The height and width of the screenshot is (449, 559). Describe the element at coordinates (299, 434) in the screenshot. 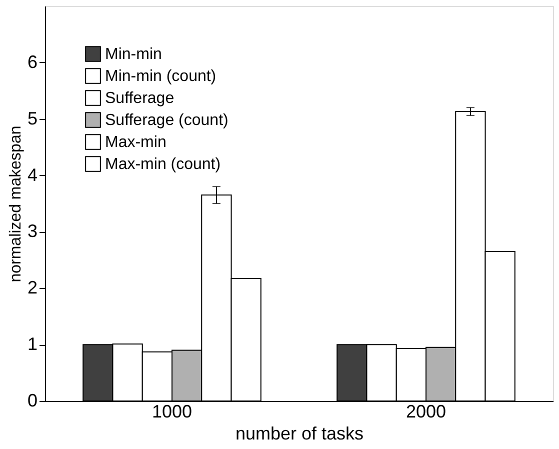

I see `x-axis-title: number of tasks` at that location.